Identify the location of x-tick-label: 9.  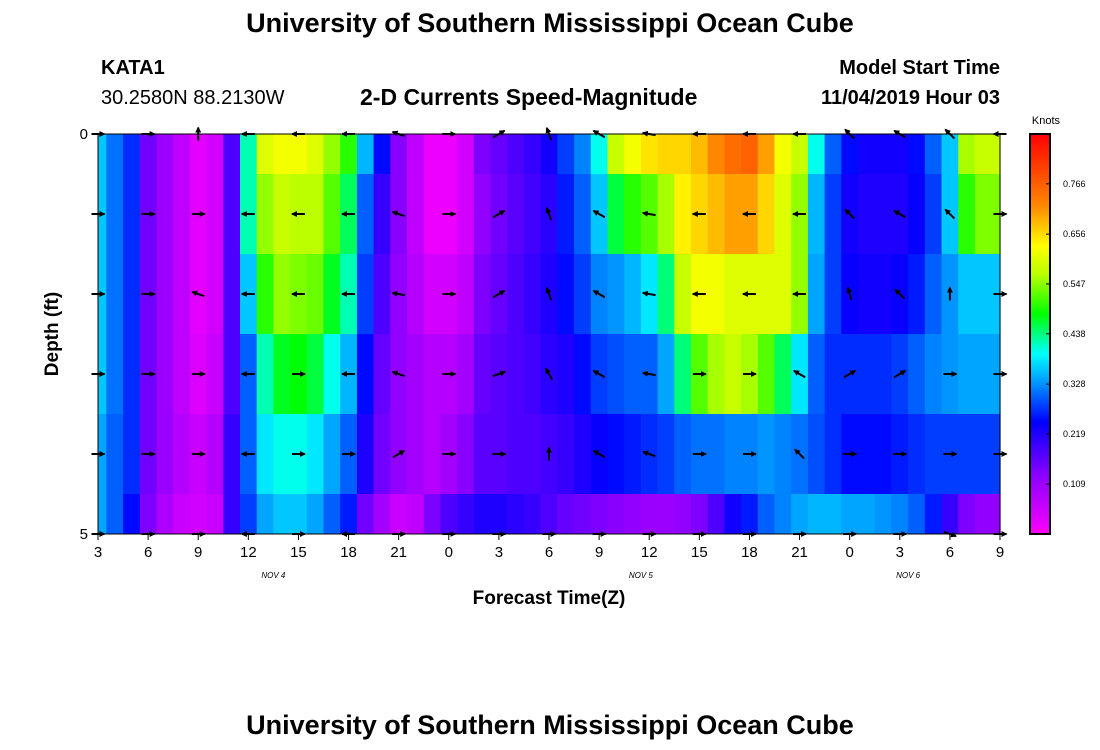
(198, 552).